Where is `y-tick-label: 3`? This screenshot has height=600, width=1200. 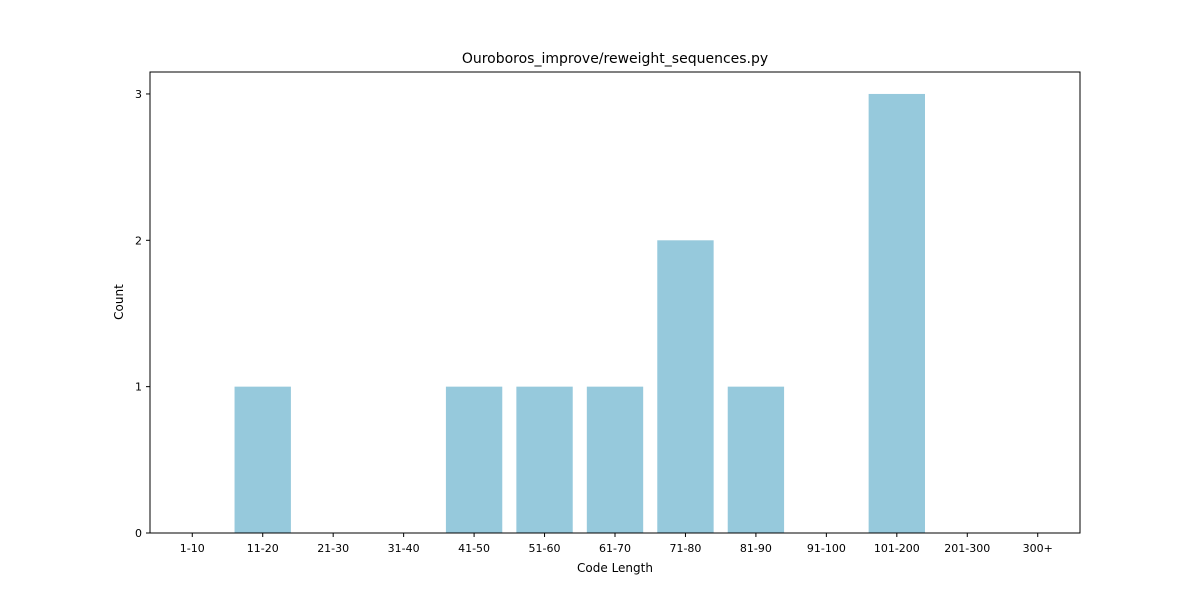
y-tick-label: 3 is located at coordinates (138, 94).